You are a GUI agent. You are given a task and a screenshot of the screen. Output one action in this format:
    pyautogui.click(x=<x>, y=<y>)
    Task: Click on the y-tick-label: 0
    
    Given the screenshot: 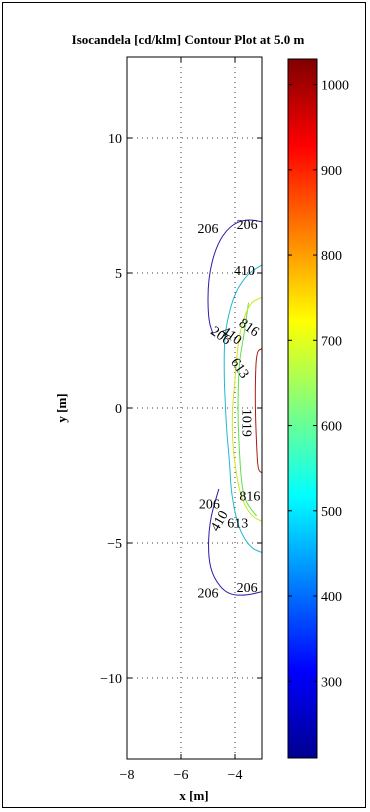 What is the action you would take?
    pyautogui.click(x=118, y=409)
    